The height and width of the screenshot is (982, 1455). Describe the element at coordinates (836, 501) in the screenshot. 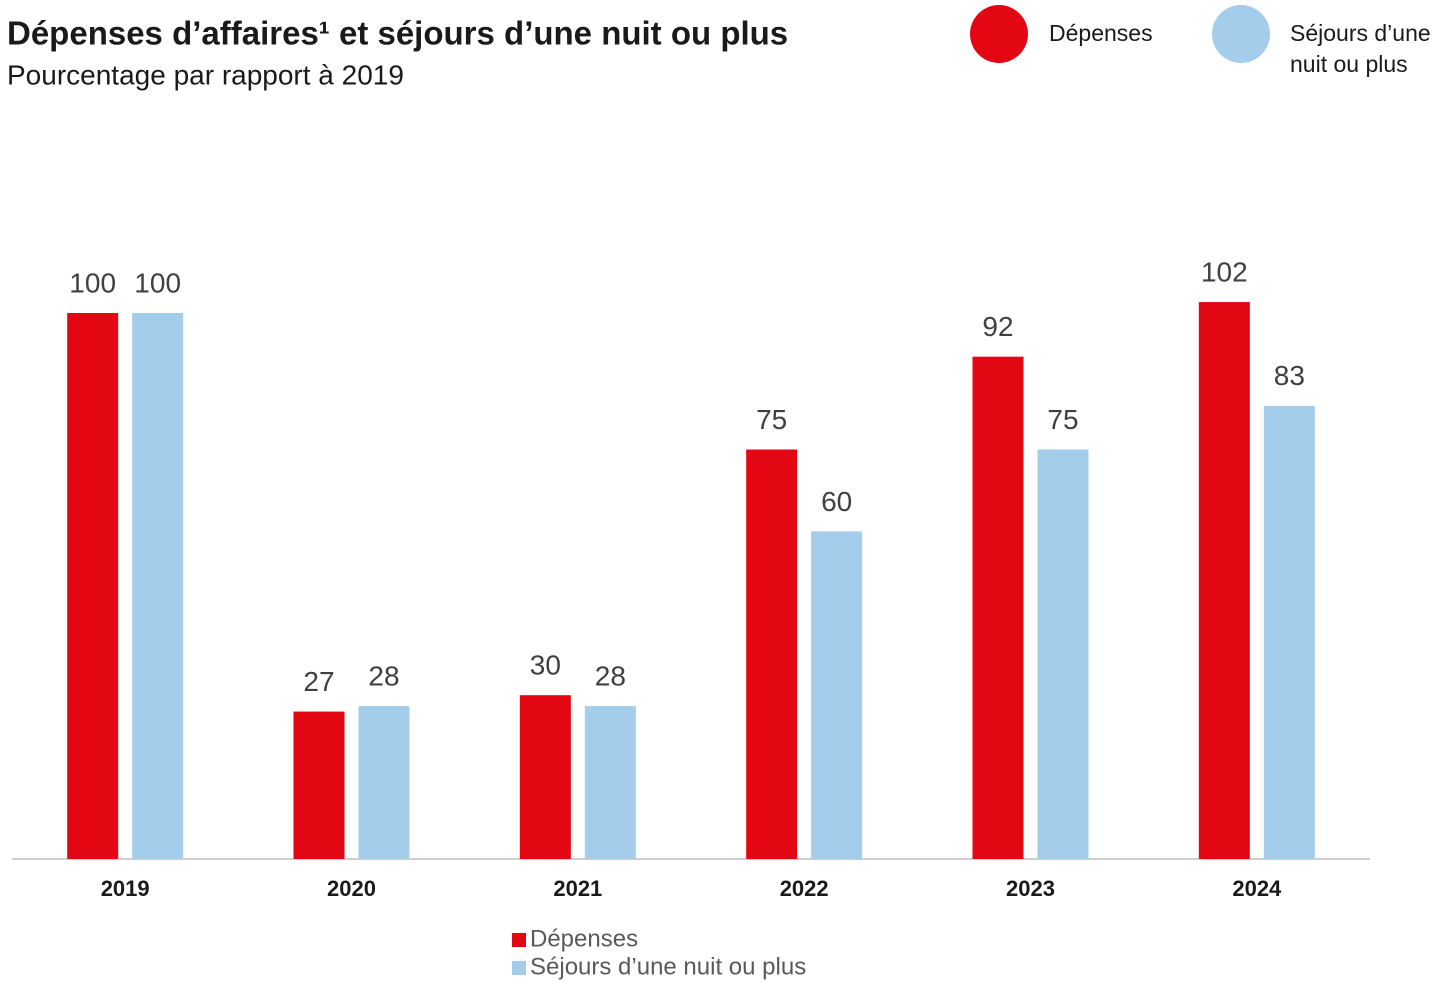

I see `data-label: 60` at that location.